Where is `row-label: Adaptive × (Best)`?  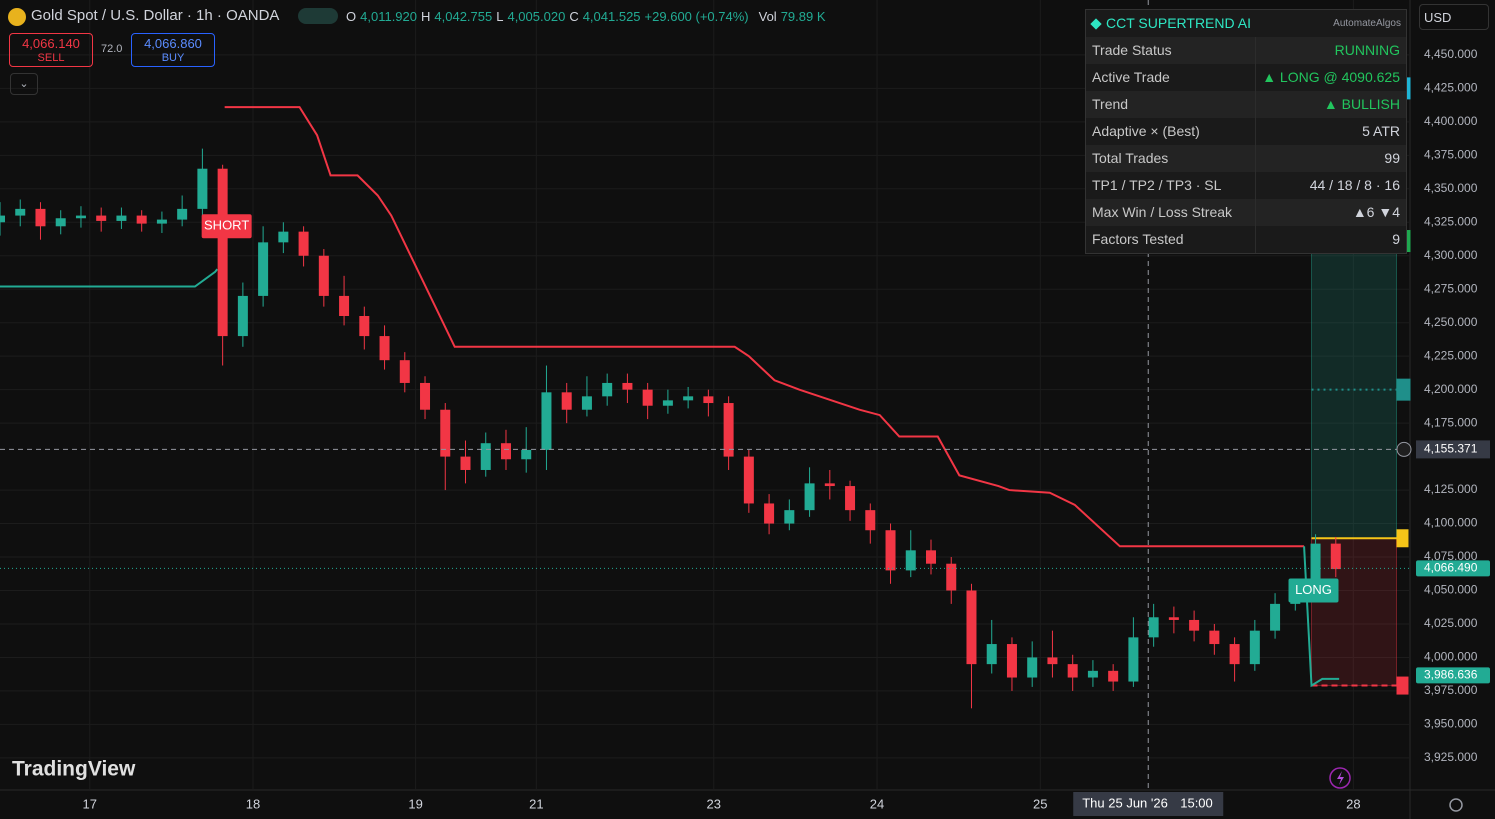
row-label: Adaptive × (Best) is located at coordinates (1171, 131).